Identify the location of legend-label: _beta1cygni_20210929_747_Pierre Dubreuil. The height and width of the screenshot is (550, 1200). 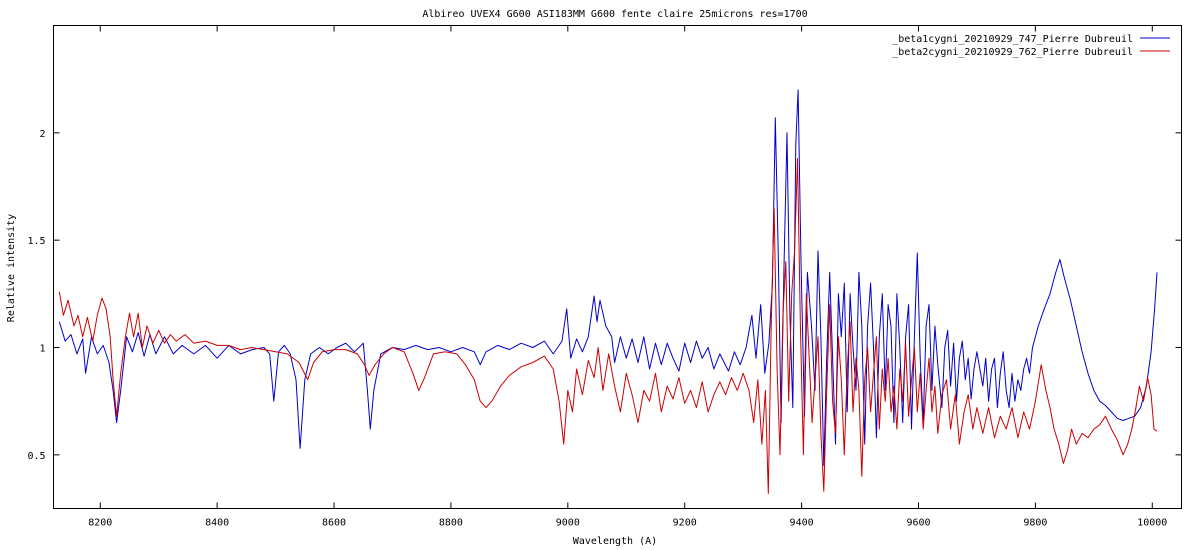
(1012, 39).